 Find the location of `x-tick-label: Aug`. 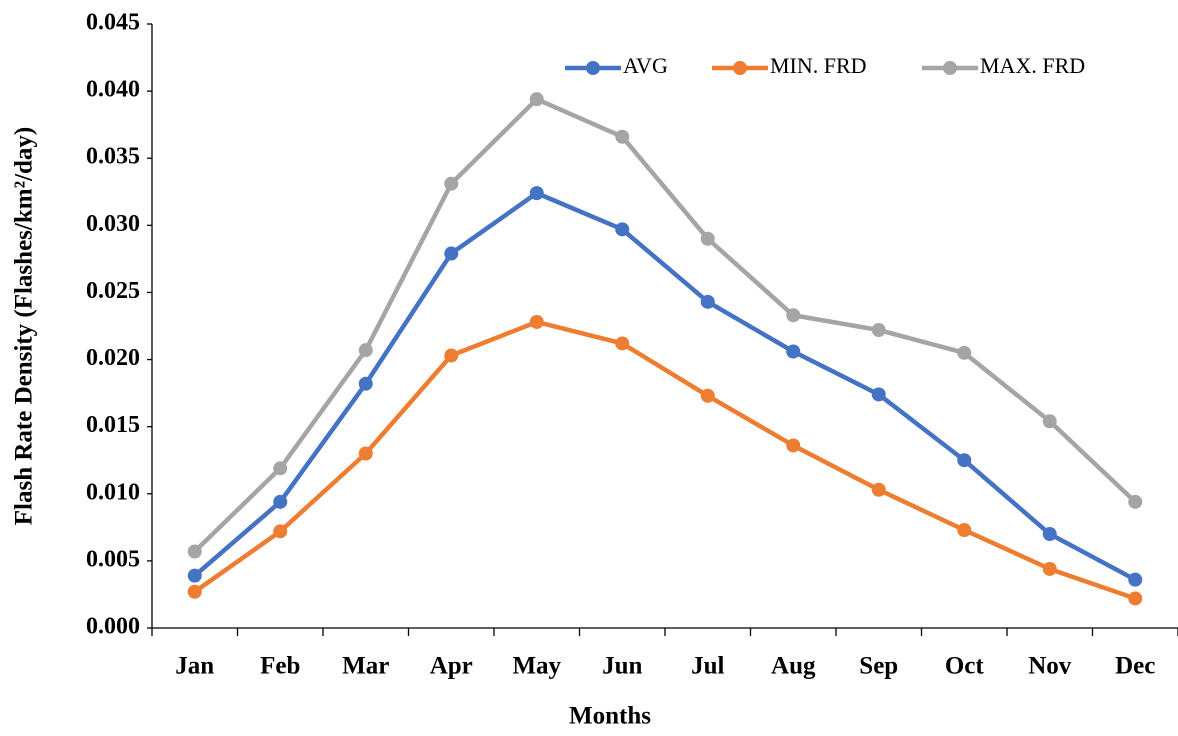

x-tick-label: Aug is located at coordinates (793, 666).